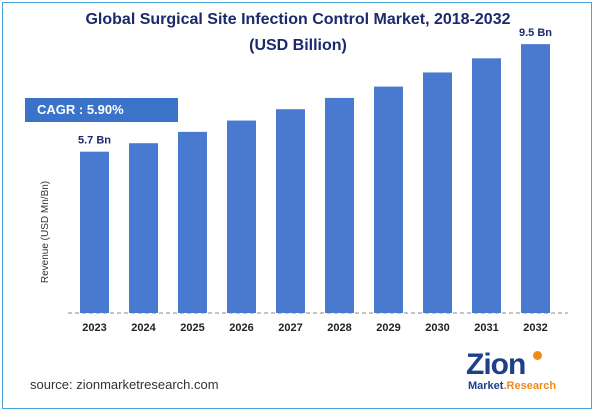 The image size is (596, 413). What do you see at coordinates (486, 185) in the screenshot?
I see `bar-2031` at bounding box center [486, 185].